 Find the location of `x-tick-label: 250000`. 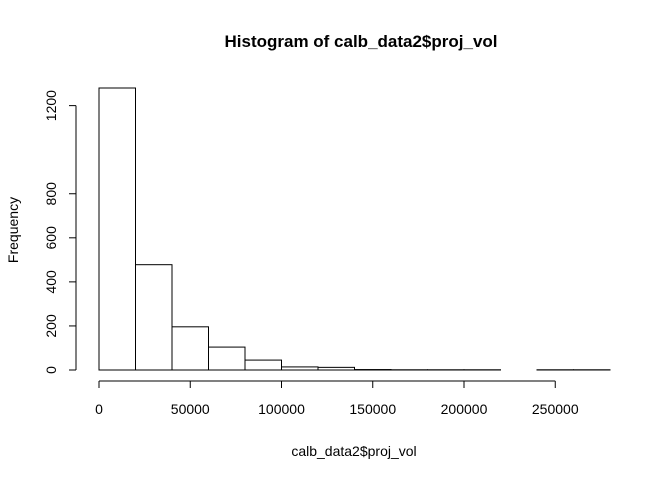

x-tick-label: 250000 is located at coordinates (555, 409).